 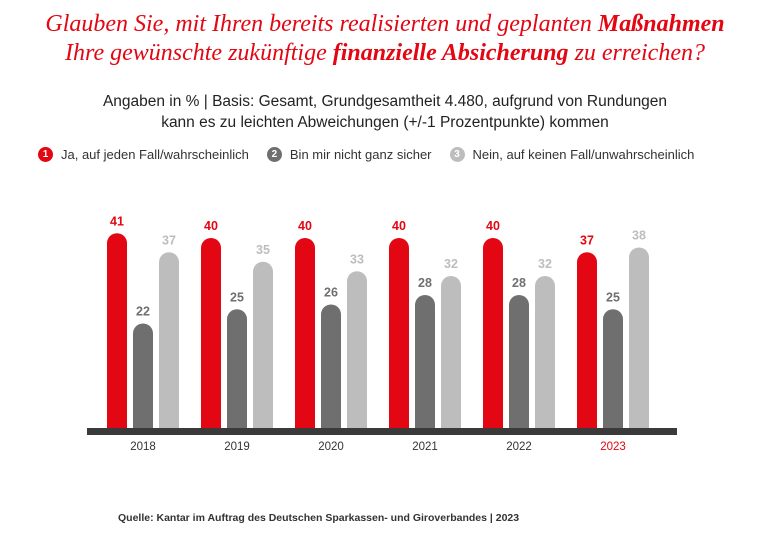 I want to click on legend-item-no: 3 Nein, auf keinen Fall/unwahrscheinlich, so click(x=572, y=154).